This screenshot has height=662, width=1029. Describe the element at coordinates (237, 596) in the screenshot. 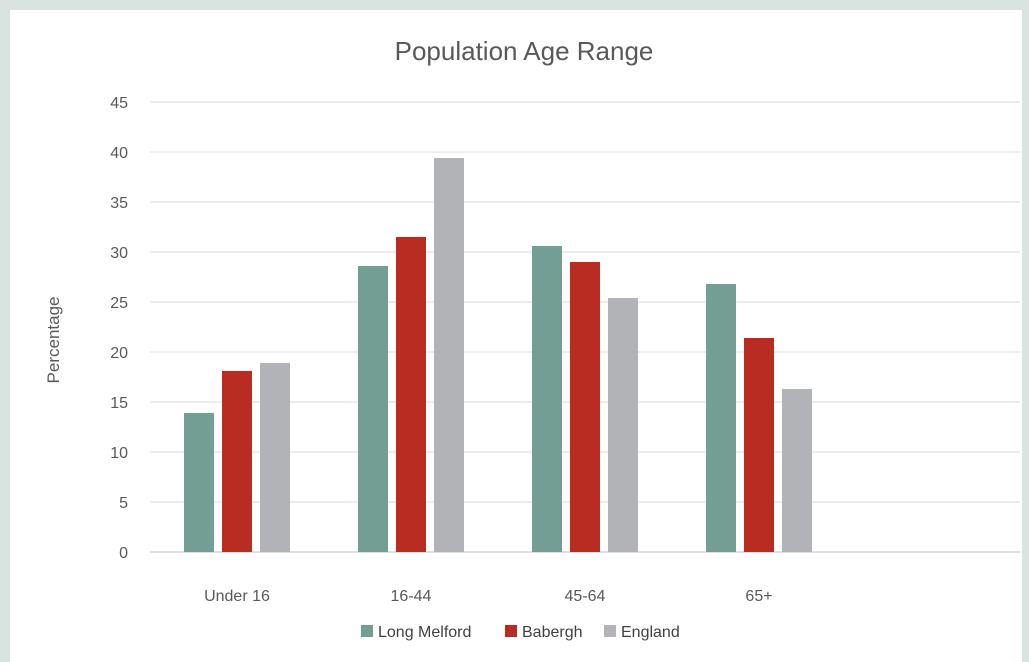

I see `x-tick-label: Under 16` at that location.